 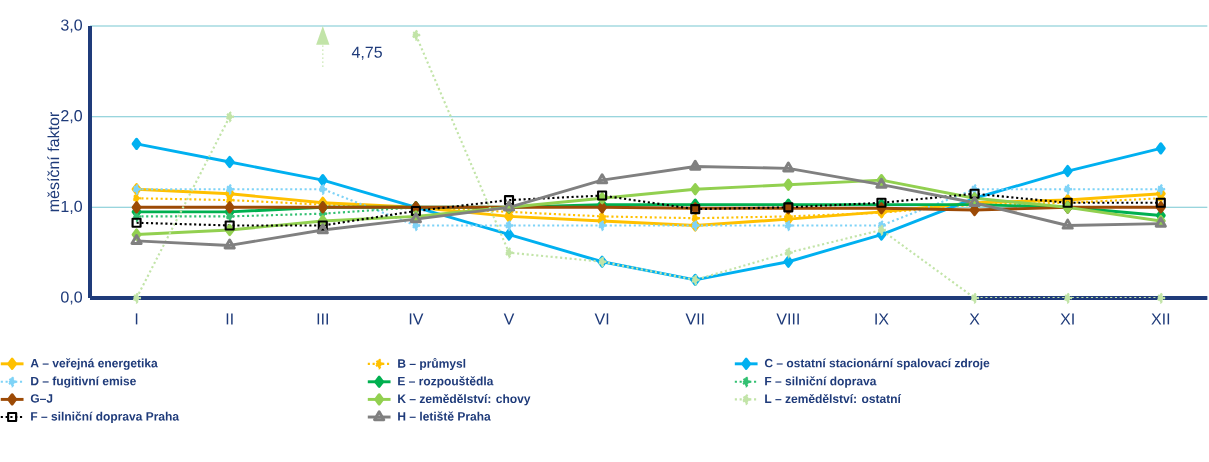 I want to click on legend-label: F – silniční doprava Praha, so click(x=105, y=417).